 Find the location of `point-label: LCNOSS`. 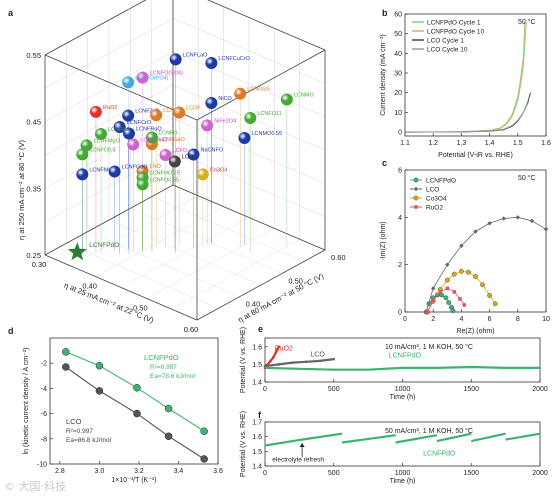

point-label: LCNOSS is located at coordinates (258, 90).